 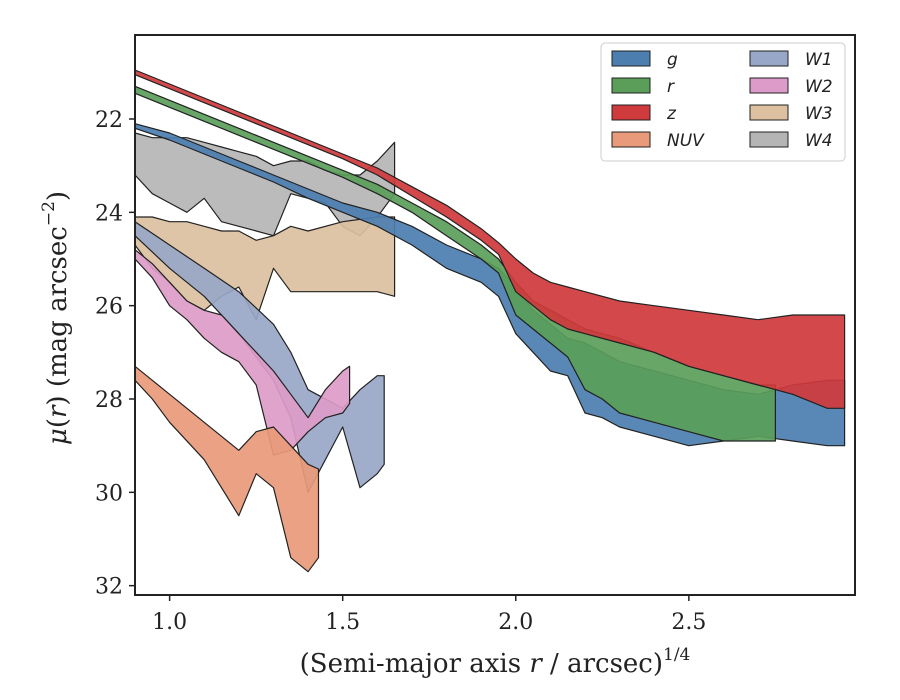 I want to click on legend-label-g: g, so click(x=672, y=60).